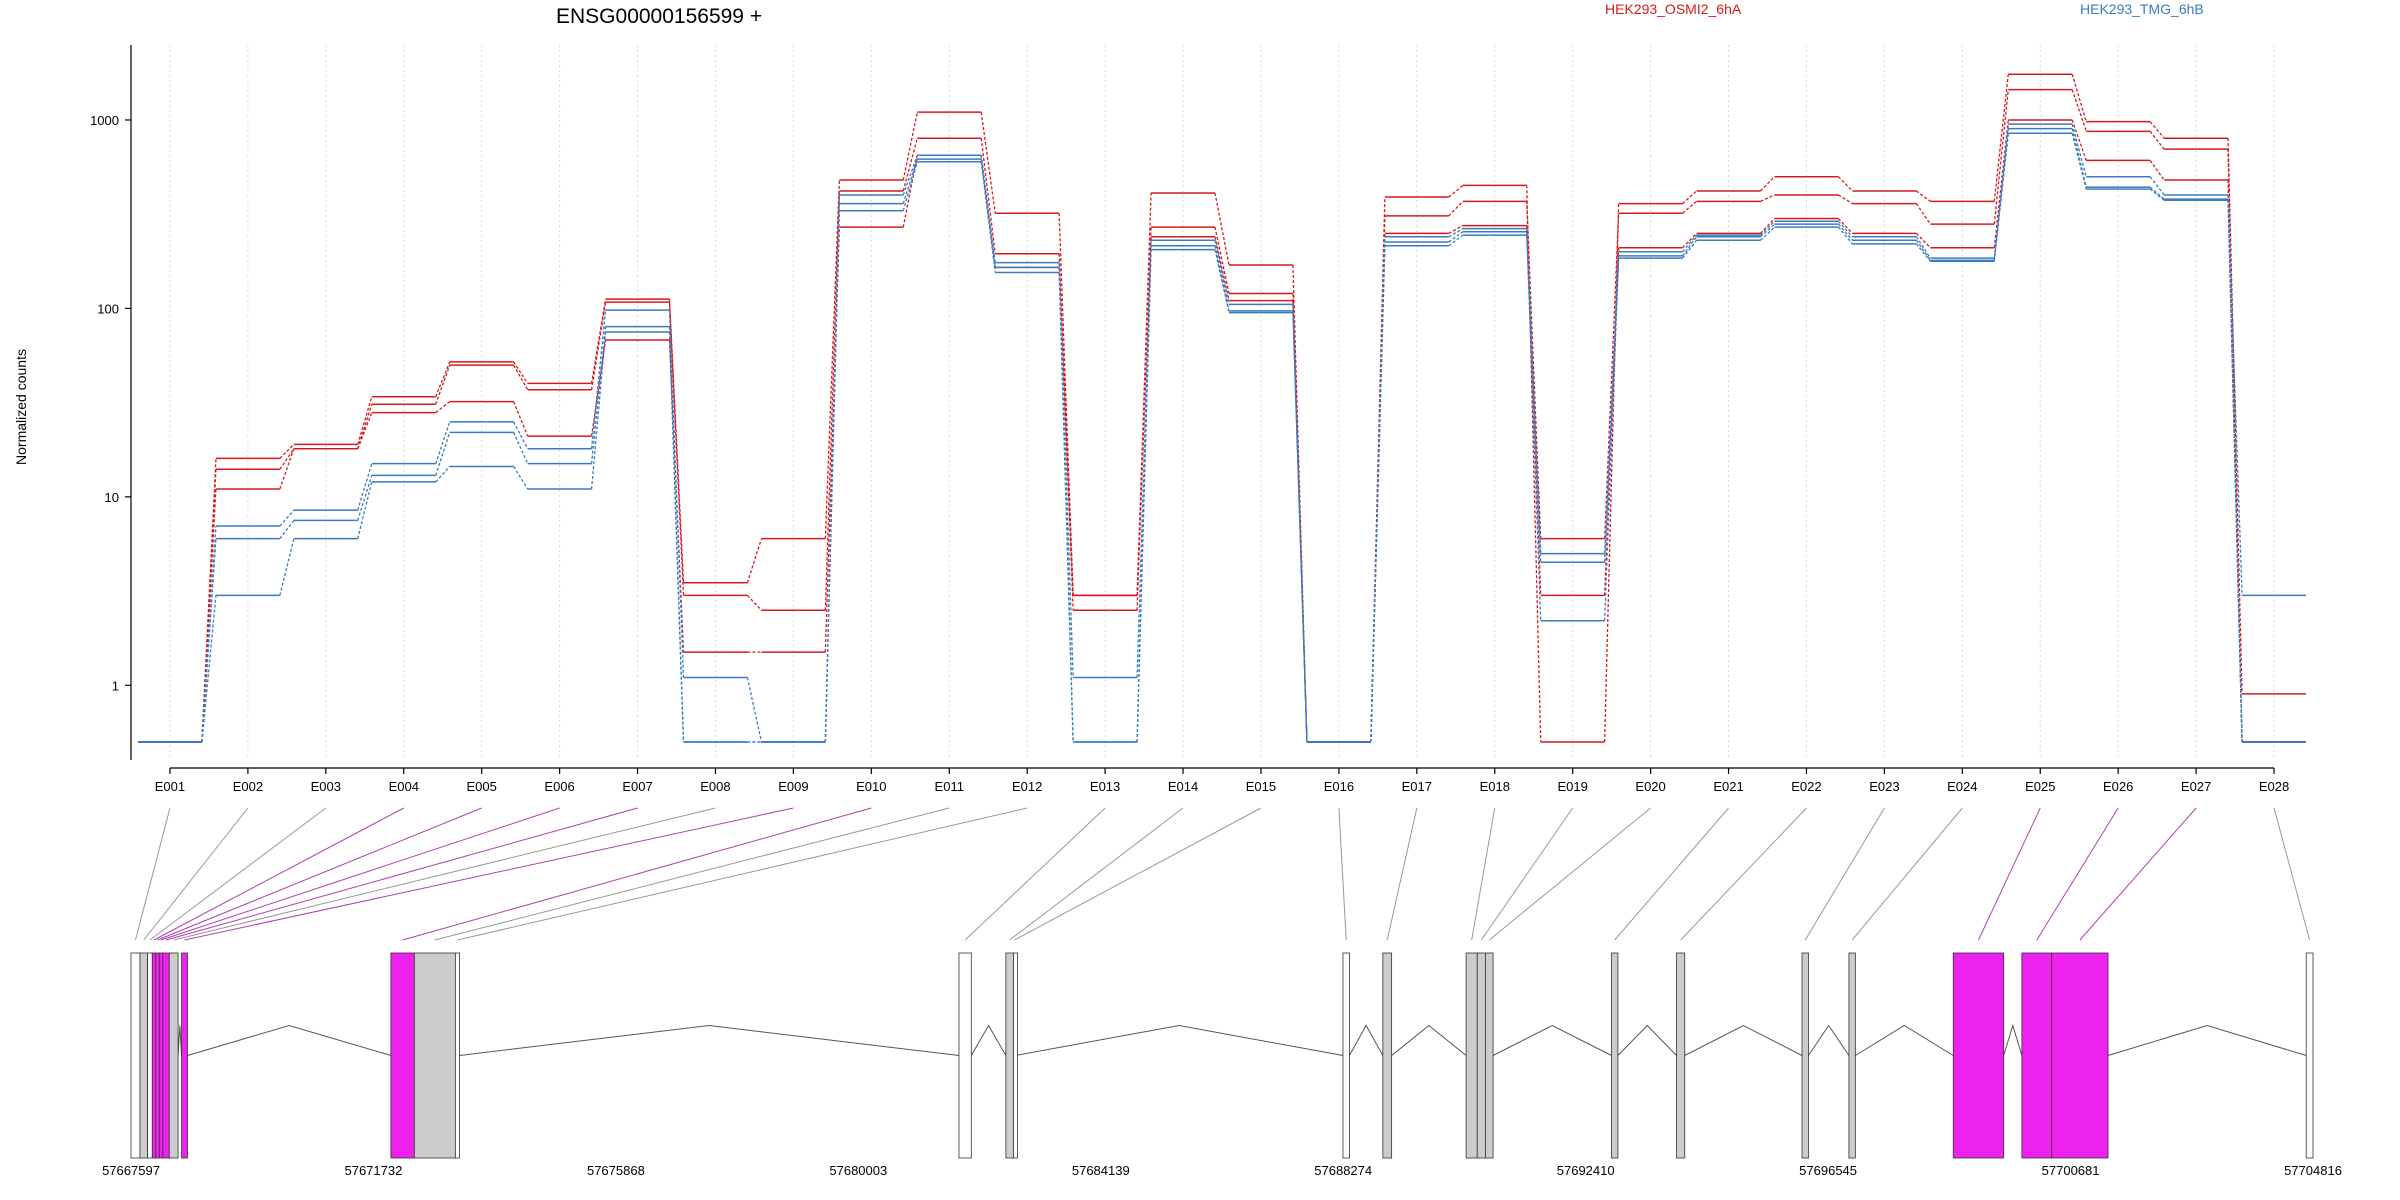 The height and width of the screenshot is (1200, 2400). I want to click on genomic-tick-label: 57671732, so click(373, 1170).